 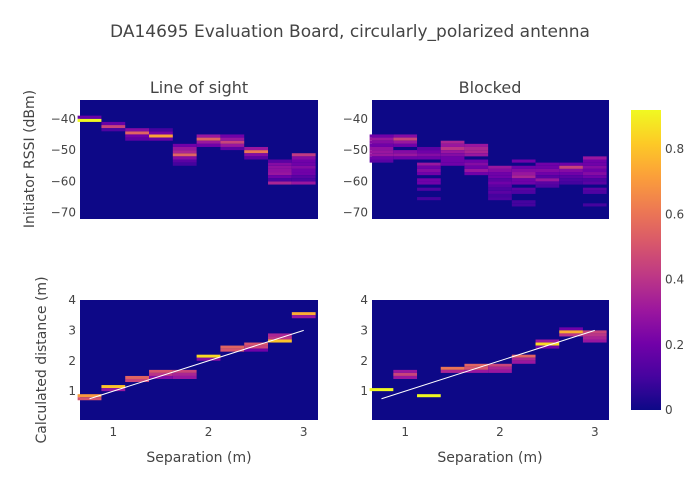 I want to click on x-tick-label: 2, so click(x=500, y=432).